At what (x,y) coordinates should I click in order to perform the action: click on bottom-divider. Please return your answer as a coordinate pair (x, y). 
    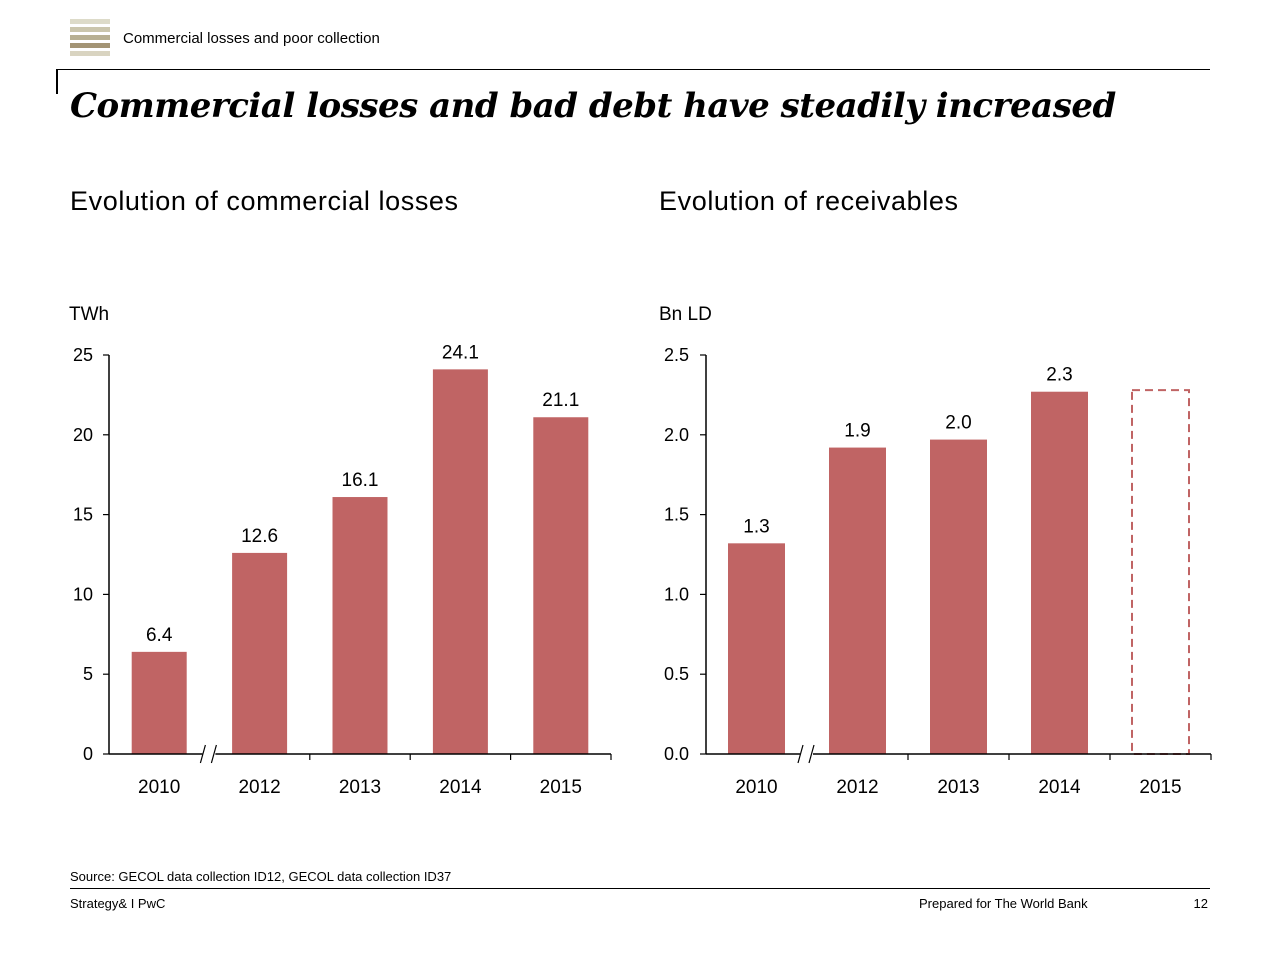
    Looking at the image, I should click on (640, 888).